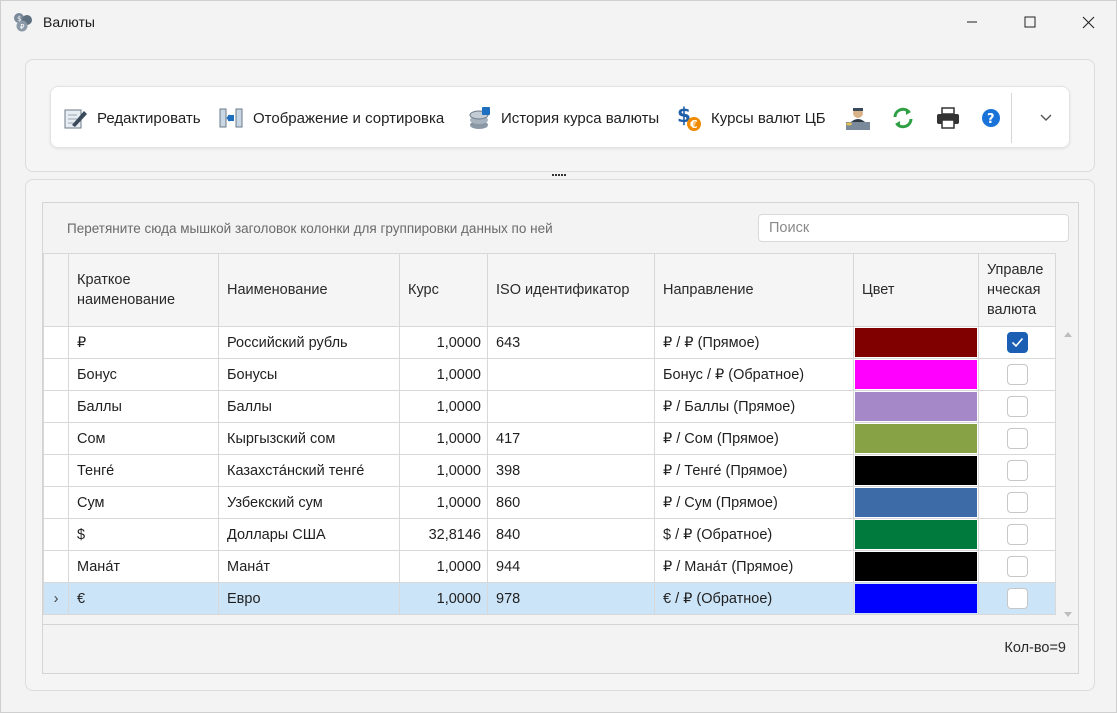  I want to click on search-input, so click(913, 228).